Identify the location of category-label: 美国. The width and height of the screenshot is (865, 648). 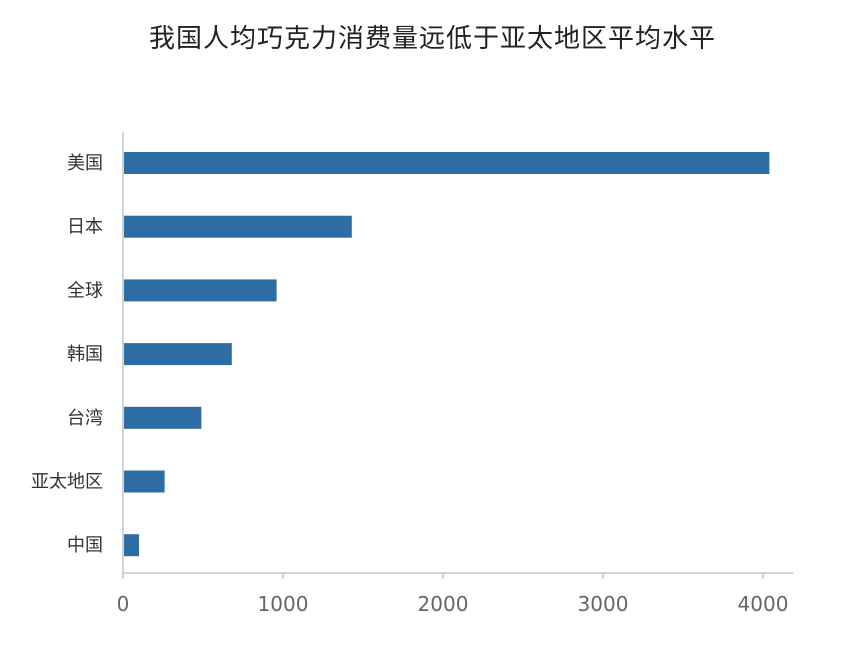
(85, 163).